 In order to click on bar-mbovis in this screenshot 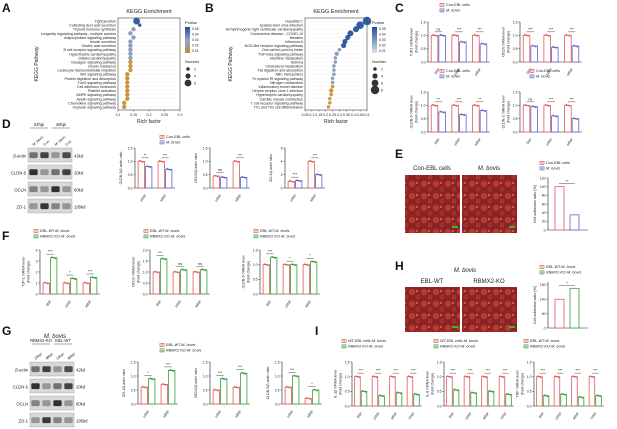, I will do `click(574, 222)`.